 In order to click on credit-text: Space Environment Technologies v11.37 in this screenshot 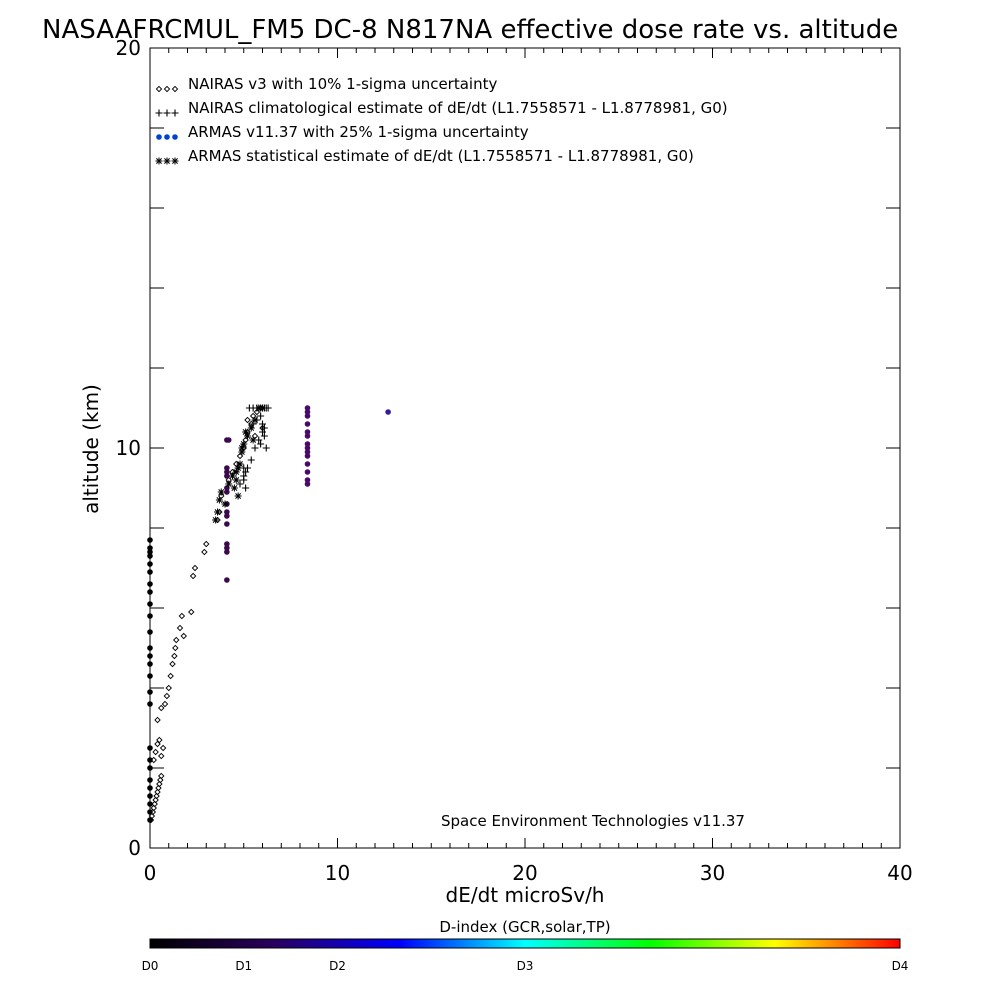, I will do `click(593, 821)`.